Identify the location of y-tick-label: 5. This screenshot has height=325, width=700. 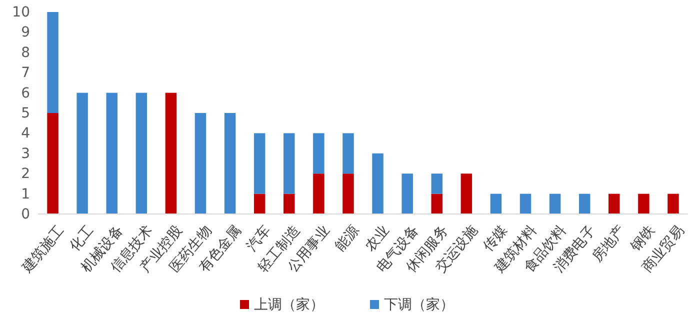
(25, 113).